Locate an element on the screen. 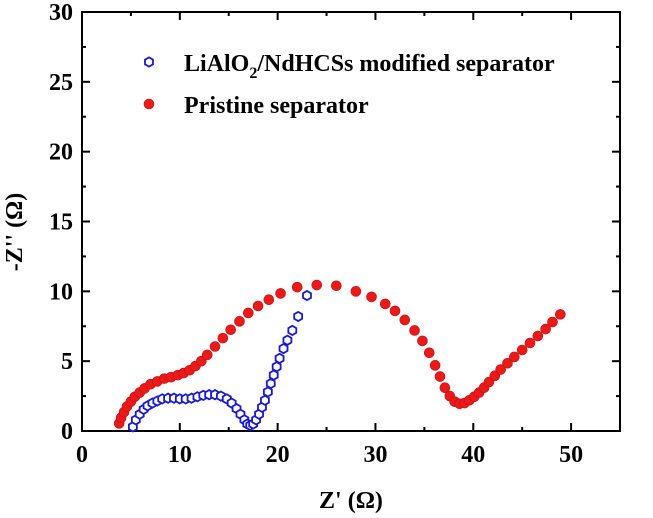 This screenshot has height=518, width=653. y-tick-label: 15 is located at coordinates (61, 223).